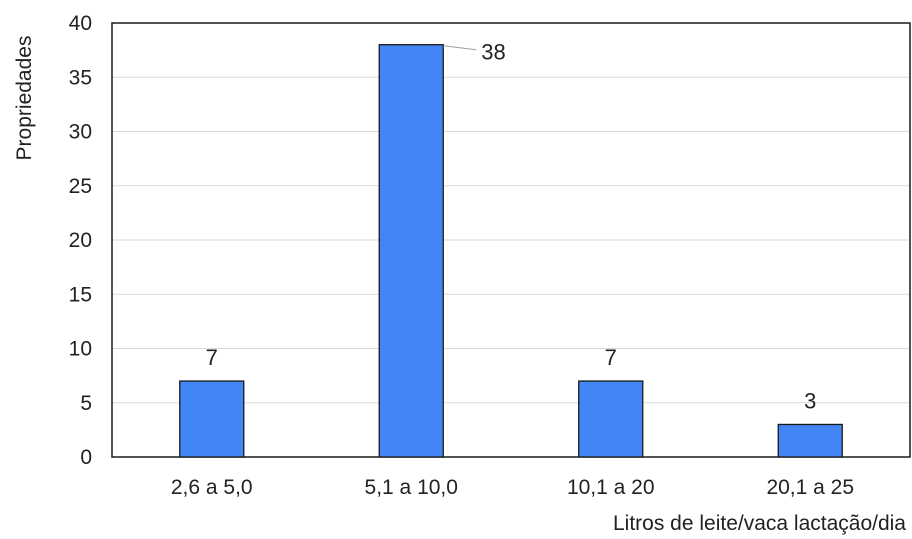 The width and height of the screenshot is (912, 539). What do you see at coordinates (80, 294) in the screenshot?
I see `y-tick-label: 15` at bounding box center [80, 294].